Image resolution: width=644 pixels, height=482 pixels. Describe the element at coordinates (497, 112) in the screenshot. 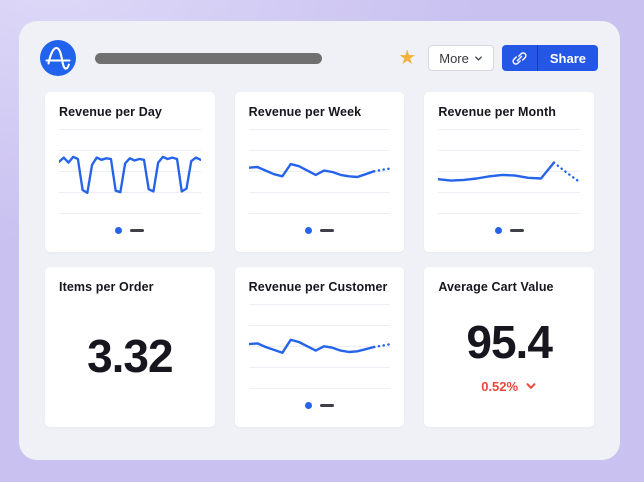

I see `card-title: Revenue per Month` at that location.